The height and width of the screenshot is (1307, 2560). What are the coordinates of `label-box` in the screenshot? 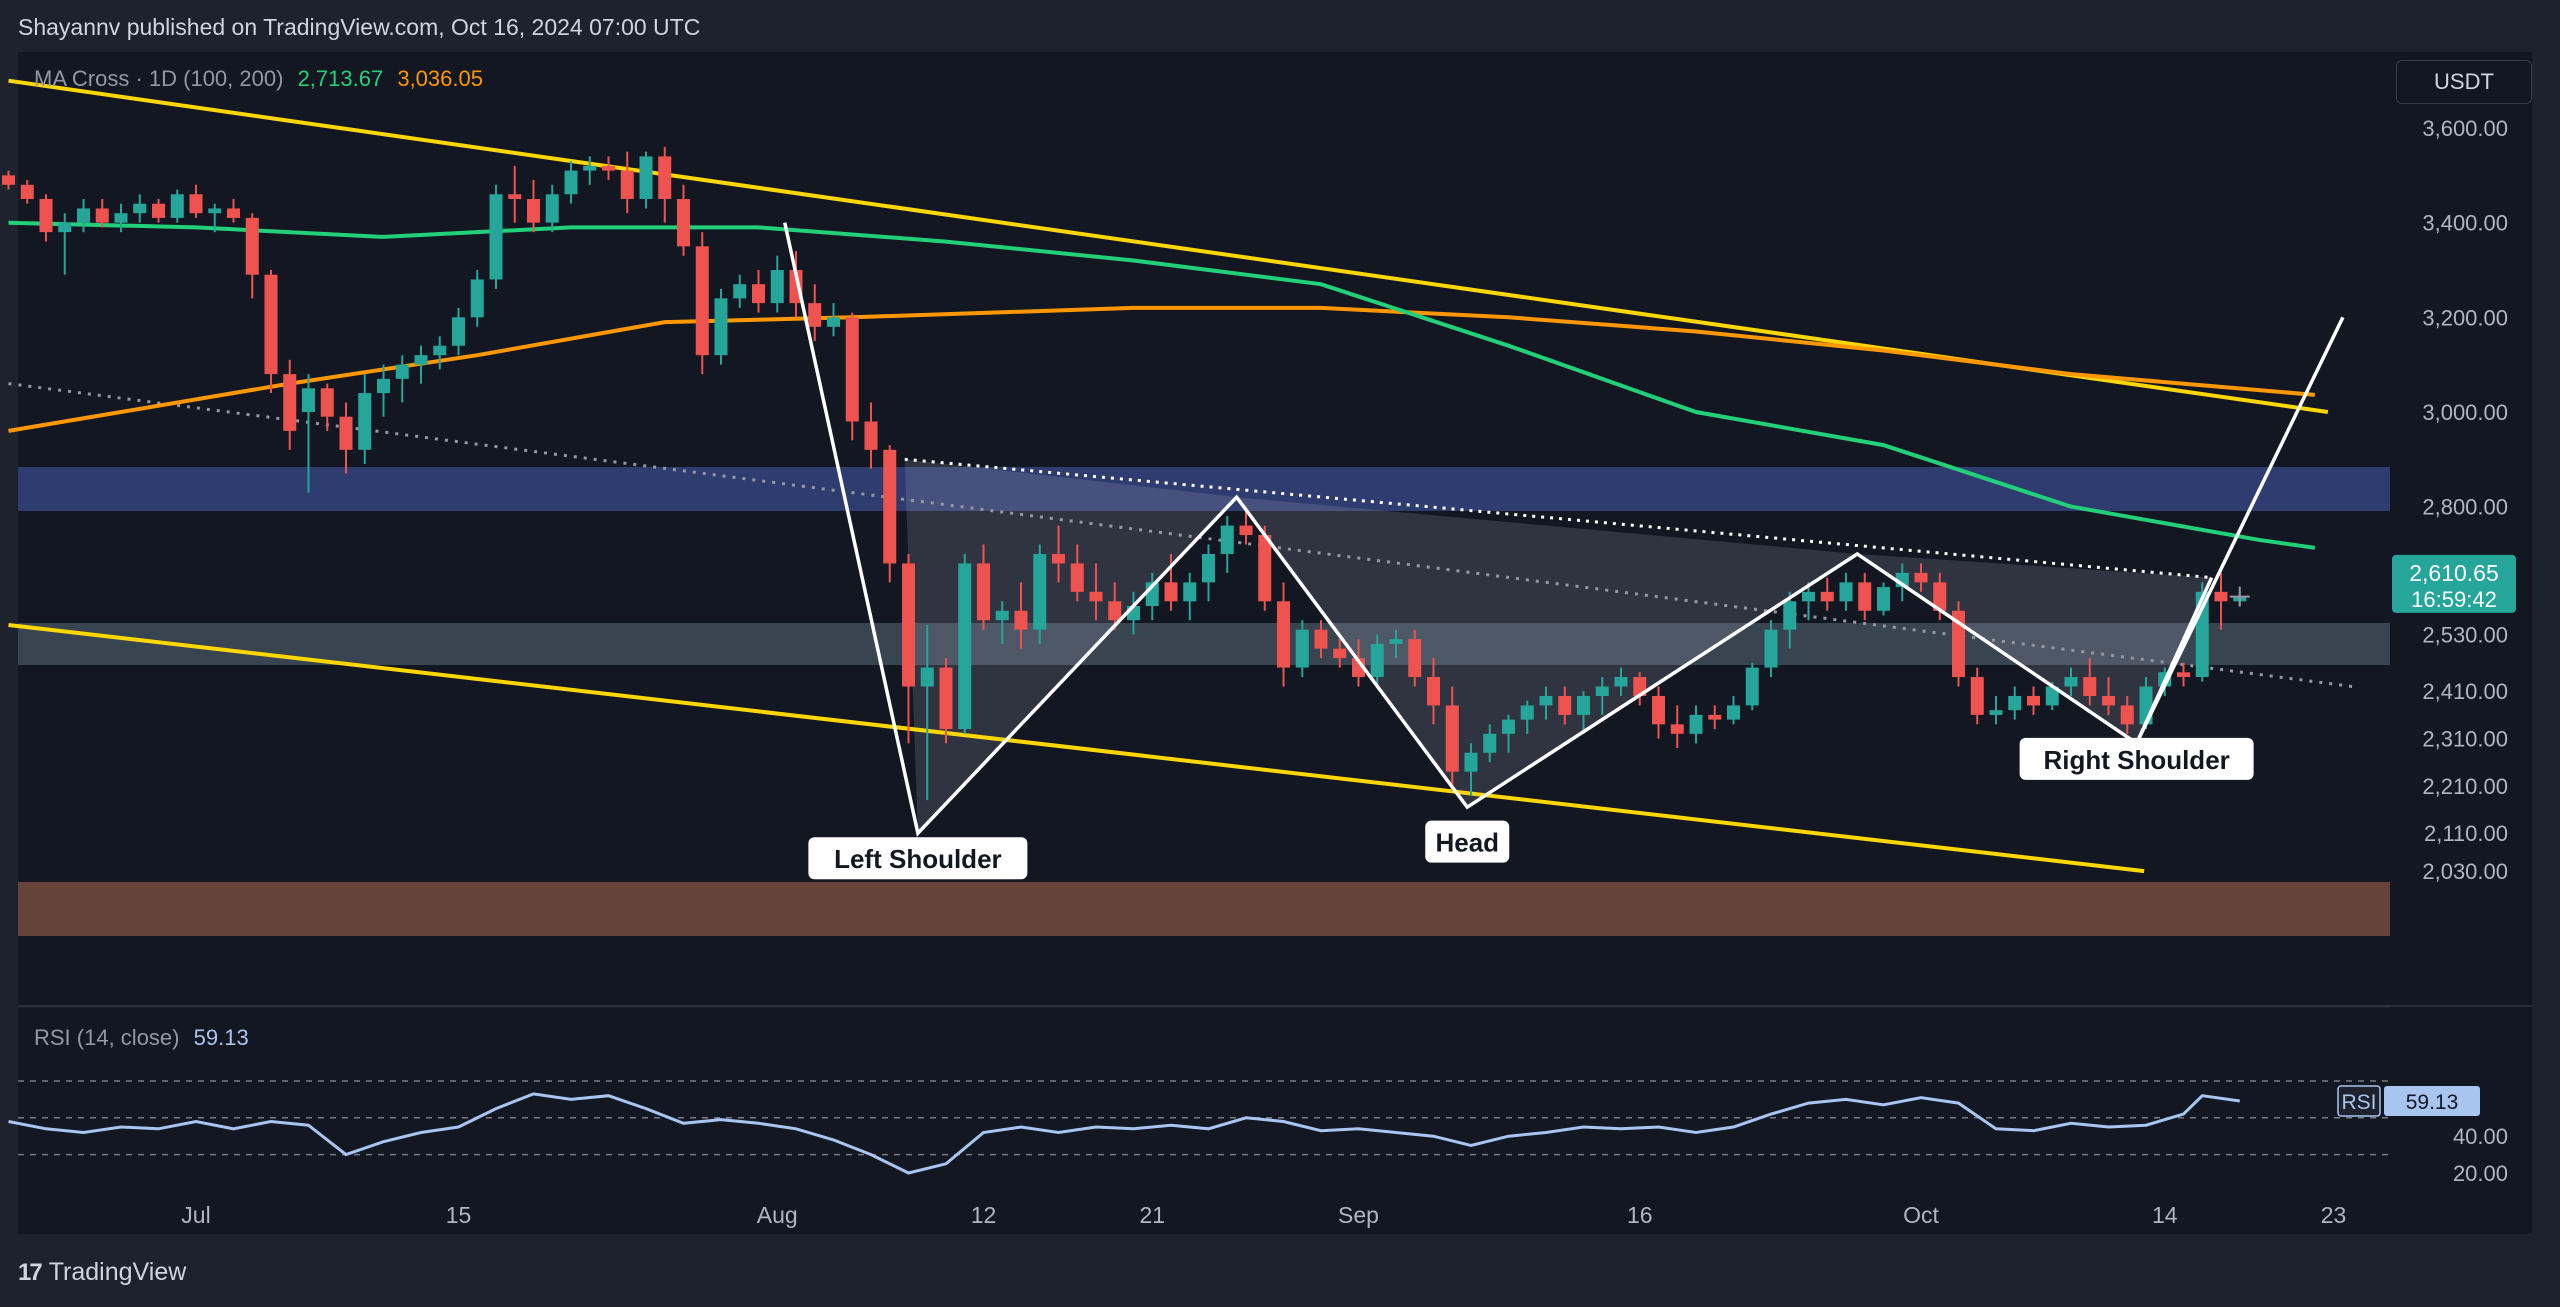 It's located at (2136, 758).